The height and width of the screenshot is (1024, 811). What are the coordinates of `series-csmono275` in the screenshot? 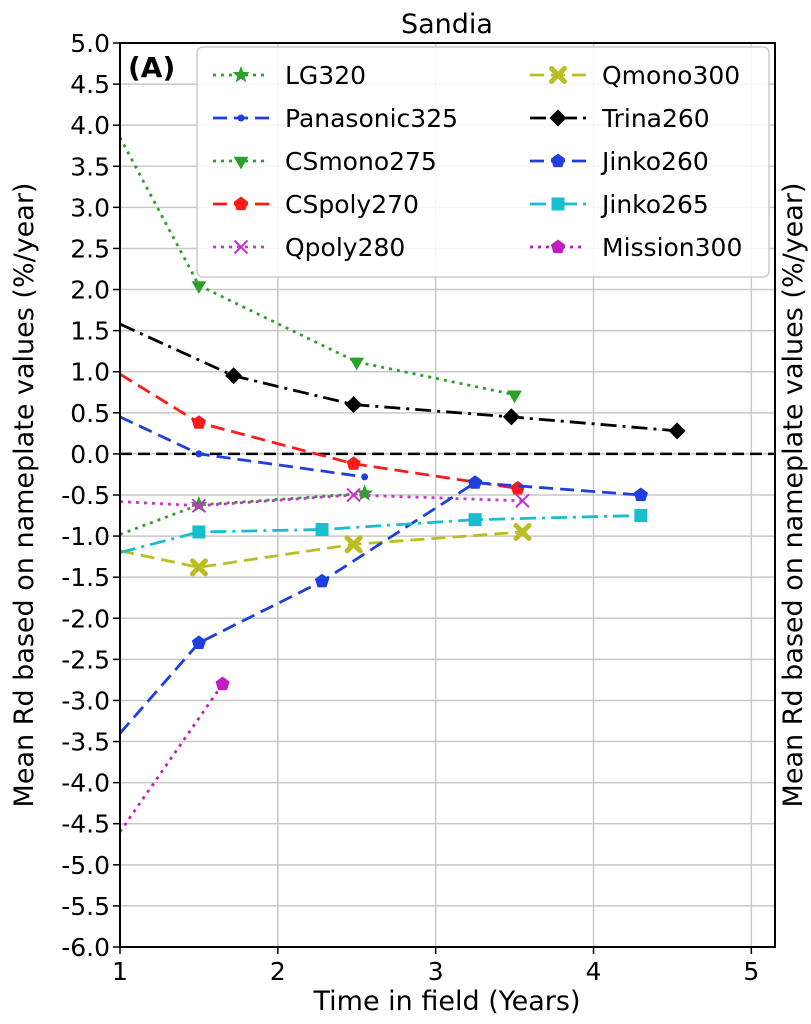 It's located at (320, 270).